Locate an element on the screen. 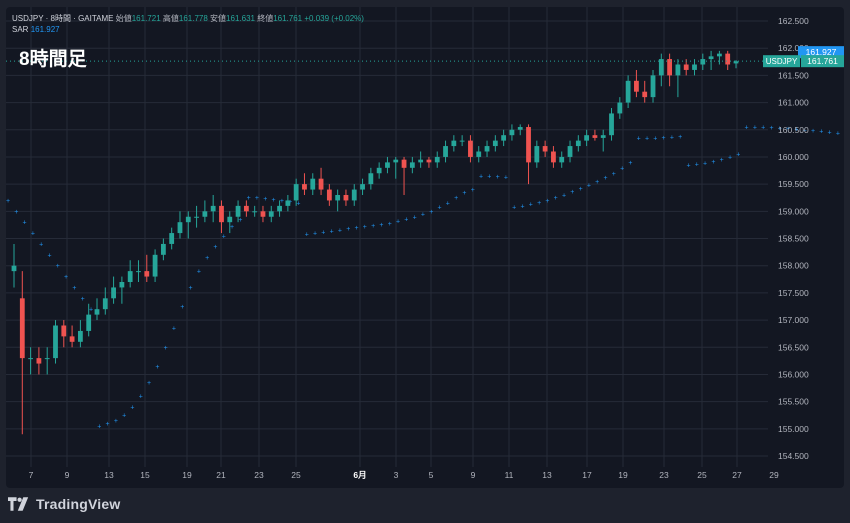 This screenshot has width=850, height=523. price-tick-label: 160.000 is located at coordinates (793, 157).